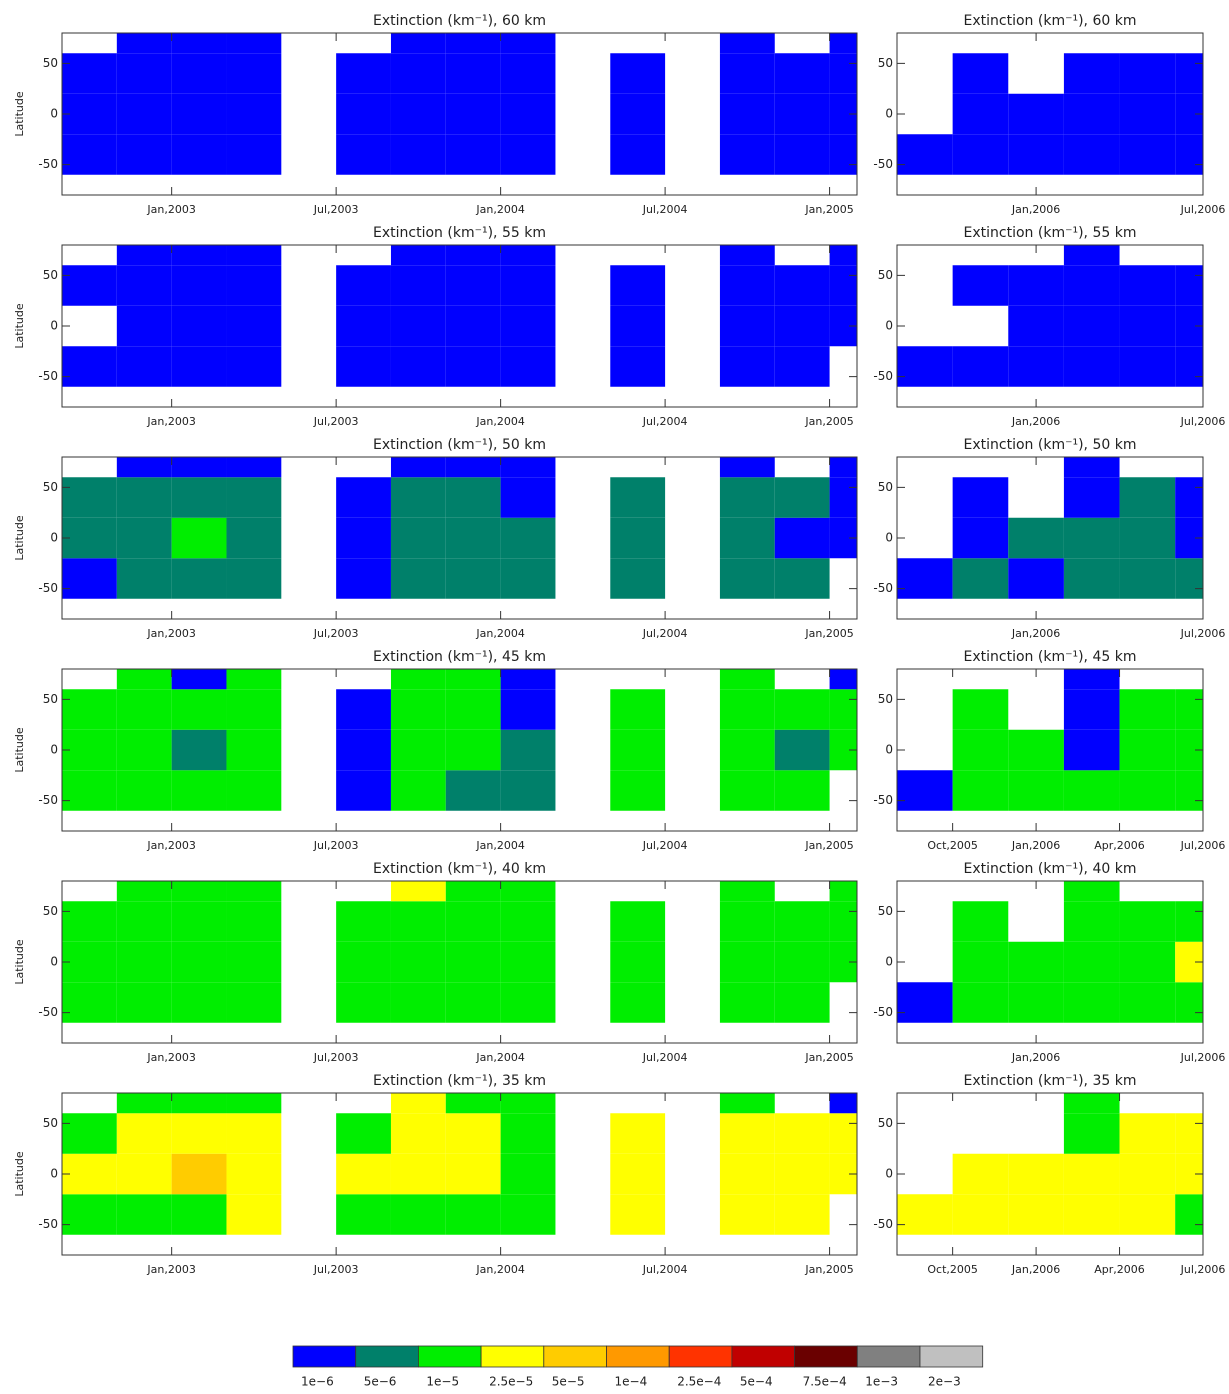 This screenshot has height=1394, width=1229. Describe the element at coordinates (952, 1269) in the screenshot. I see `x-tick-label: Oct,2005` at that location.